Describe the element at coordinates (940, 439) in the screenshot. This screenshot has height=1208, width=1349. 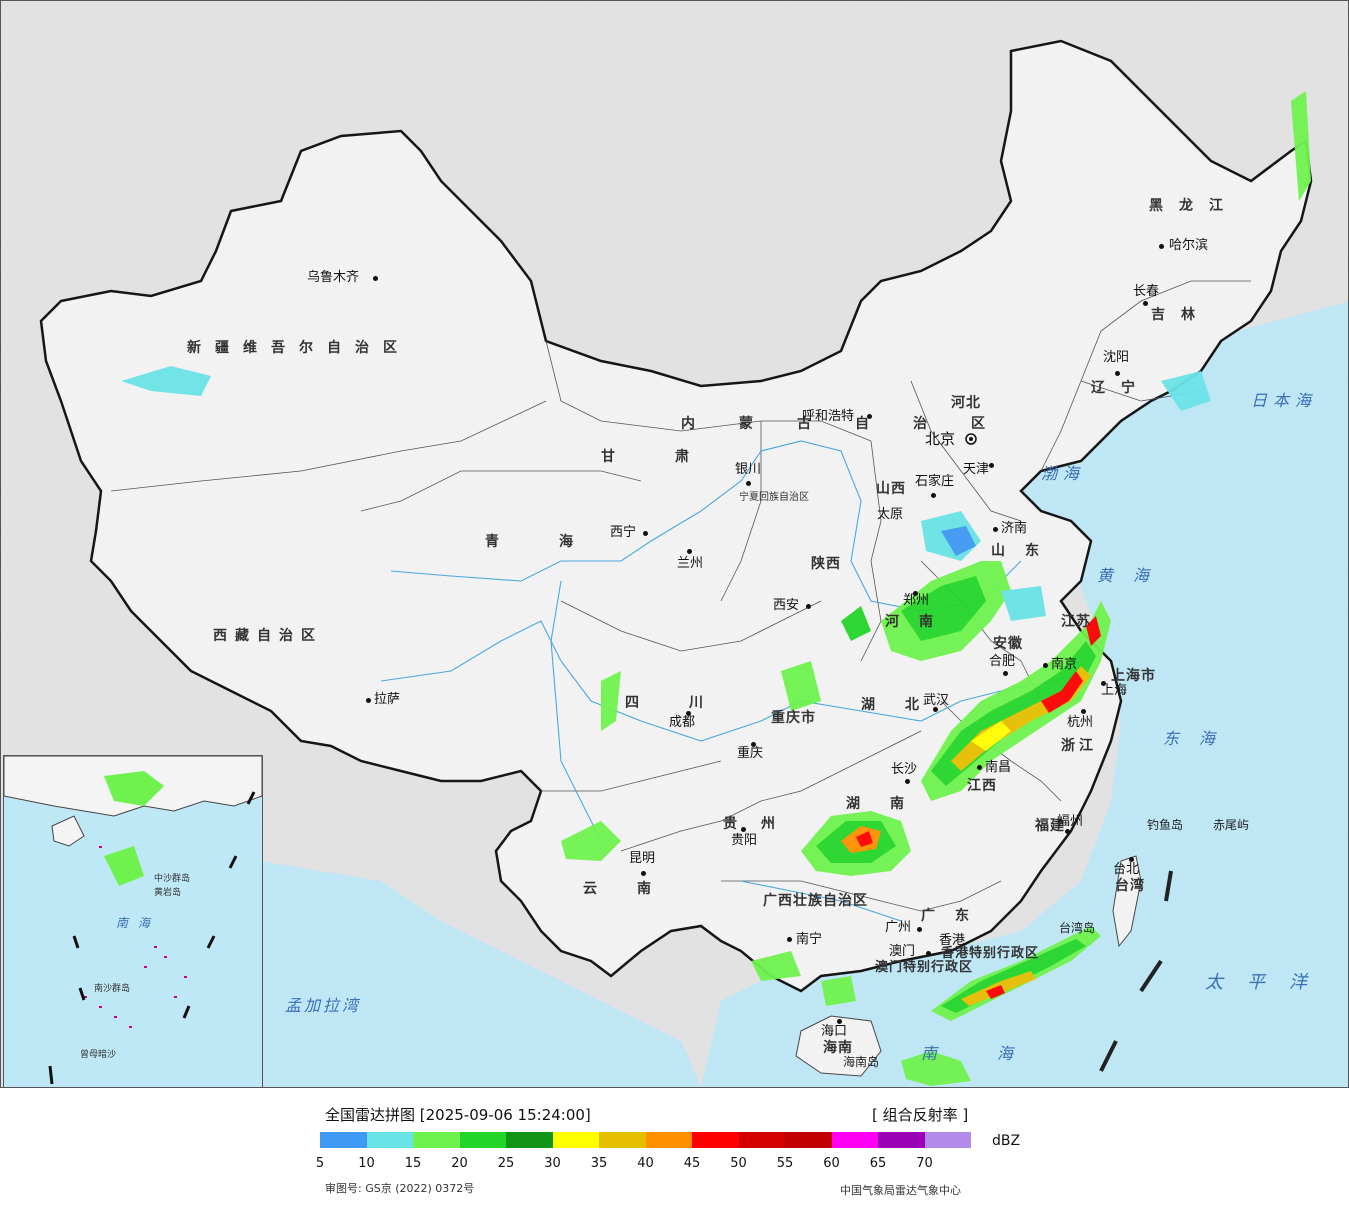
I see `city-label: 北京` at that location.